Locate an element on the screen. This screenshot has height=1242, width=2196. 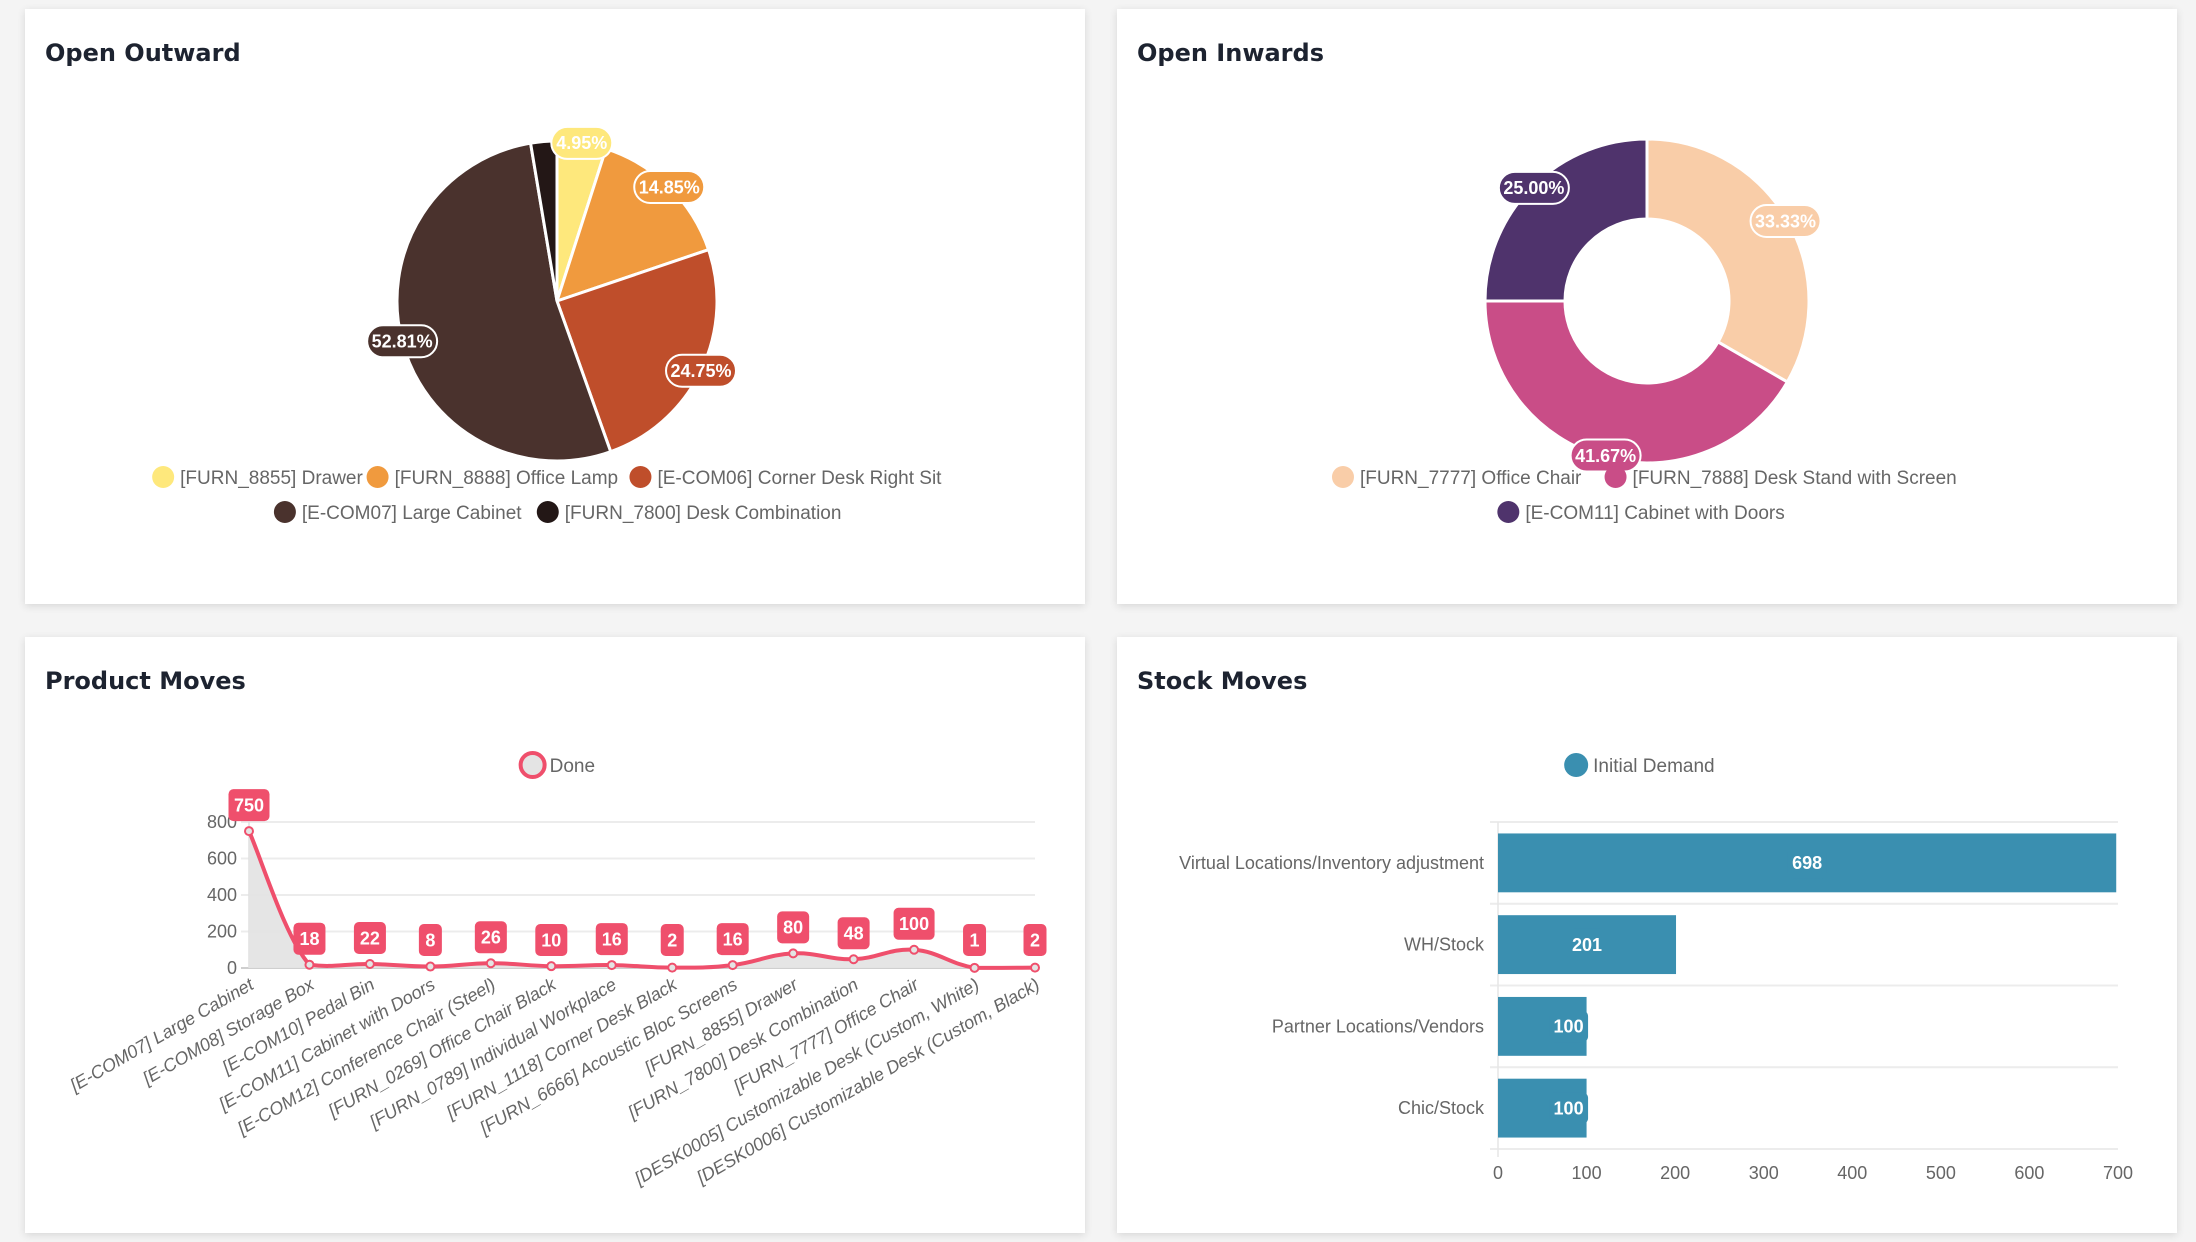
slice-data-label: 33.33% is located at coordinates (1785, 220).